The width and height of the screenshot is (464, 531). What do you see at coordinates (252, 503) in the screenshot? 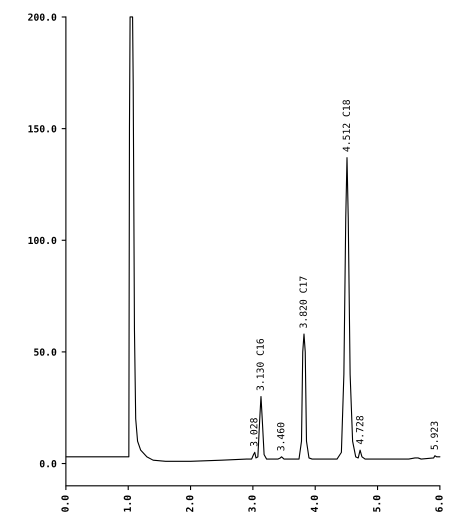
I see `x-tick-label: 3.0` at bounding box center [252, 503].